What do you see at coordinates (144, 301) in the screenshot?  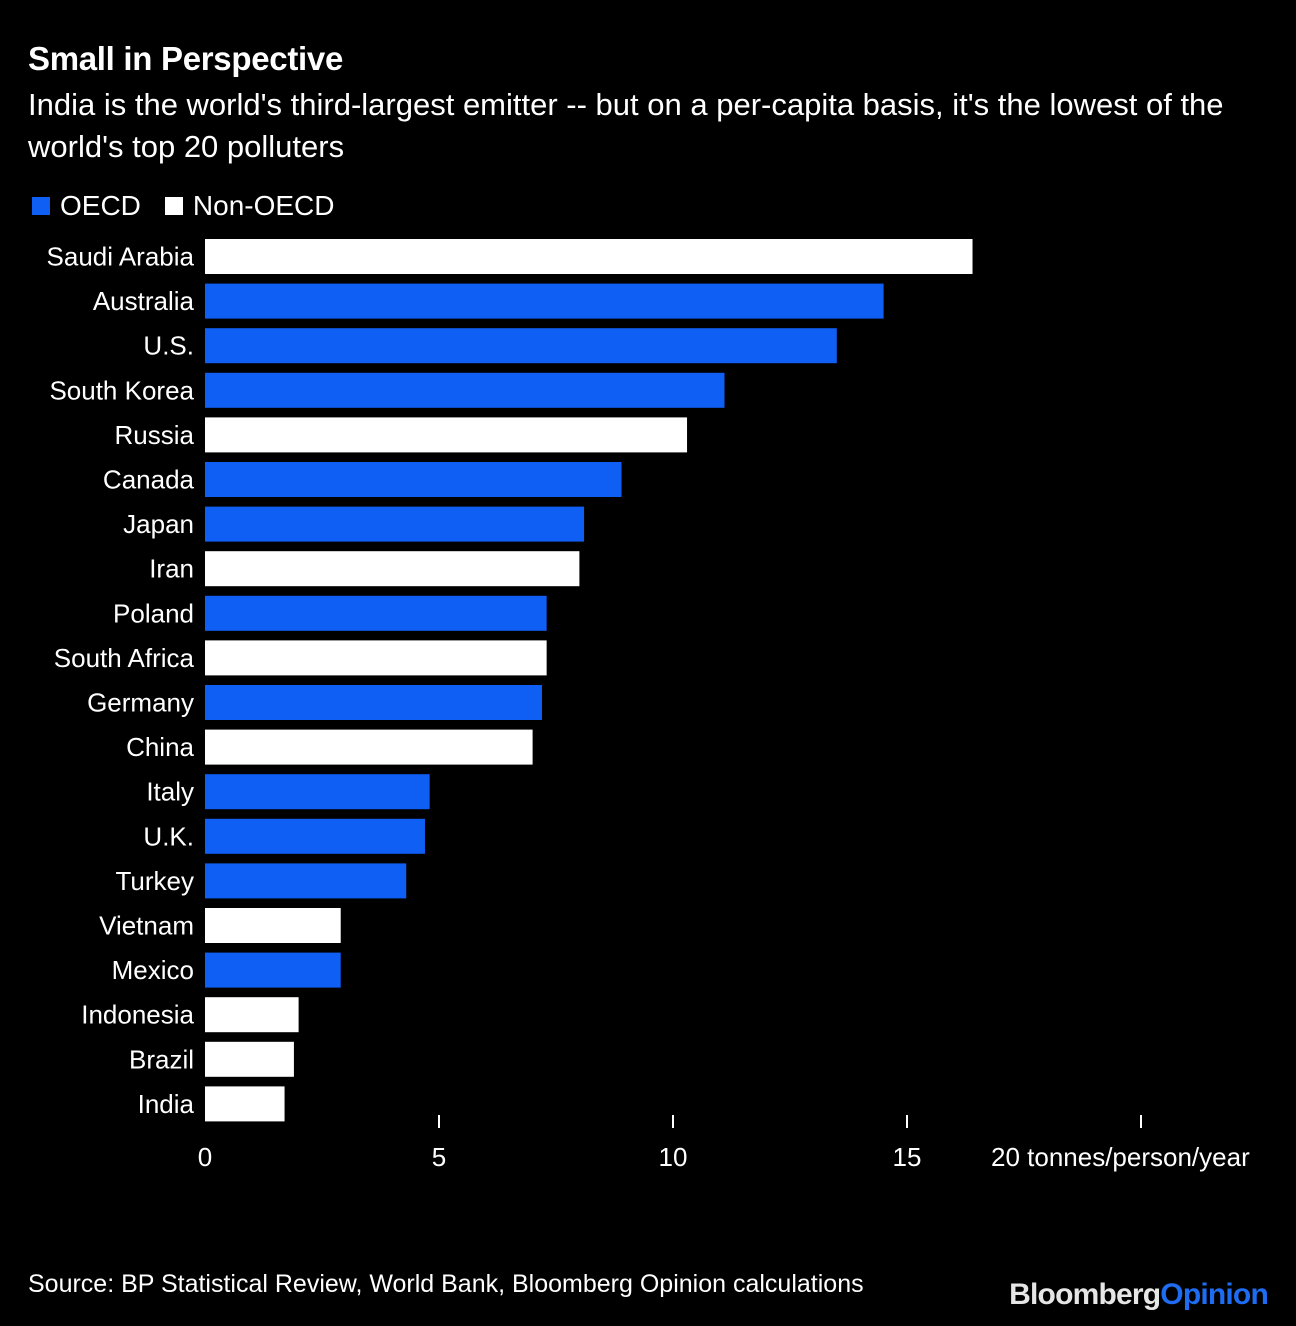 I see `category-label: Australia` at bounding box center [144, 301].